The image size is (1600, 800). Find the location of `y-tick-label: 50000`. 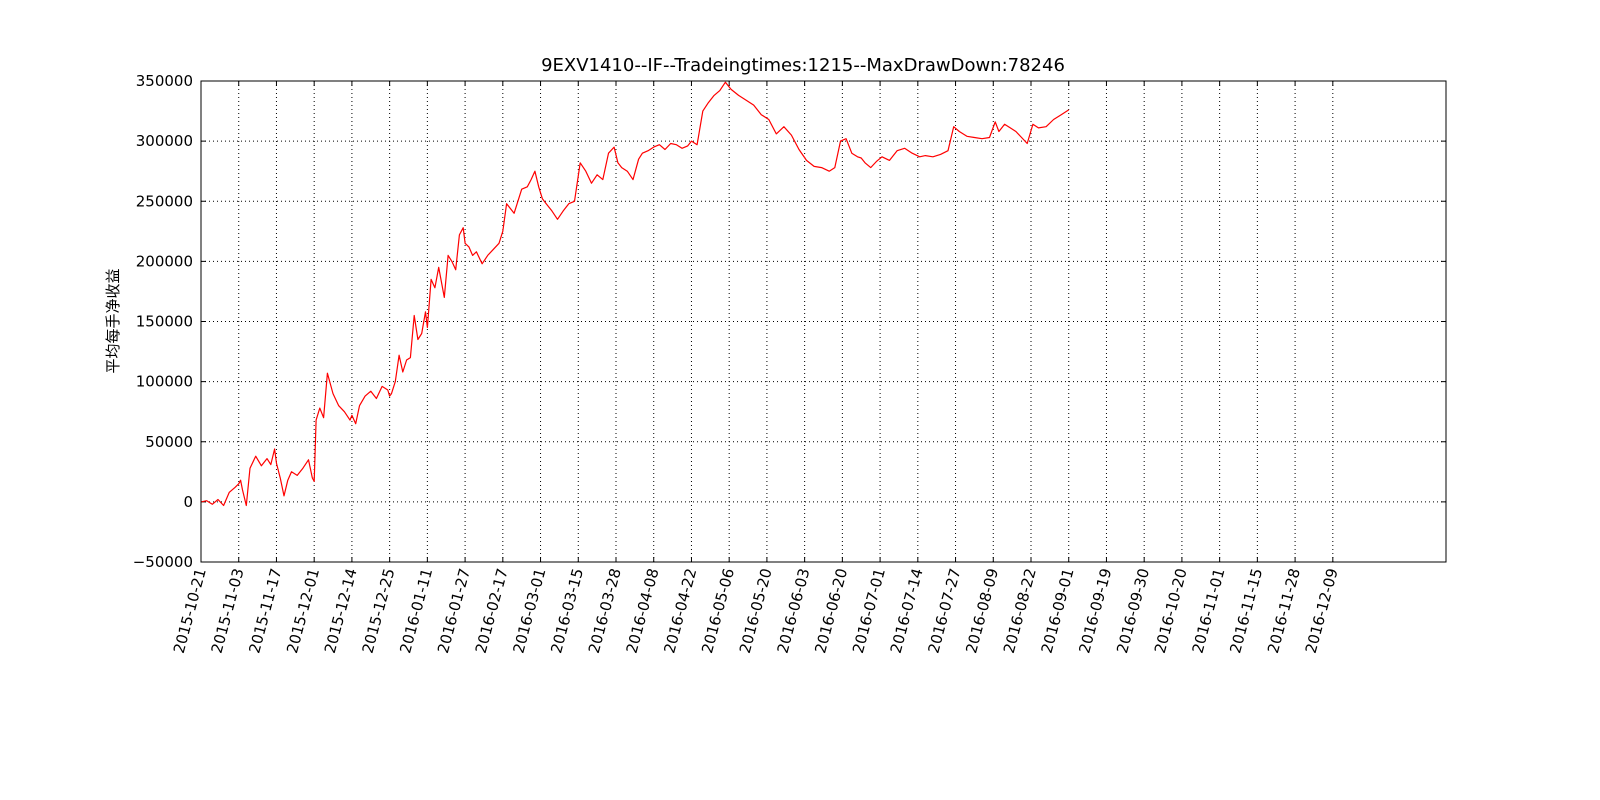

y-tick-label: 50000 is located at coordinates (169, 442).